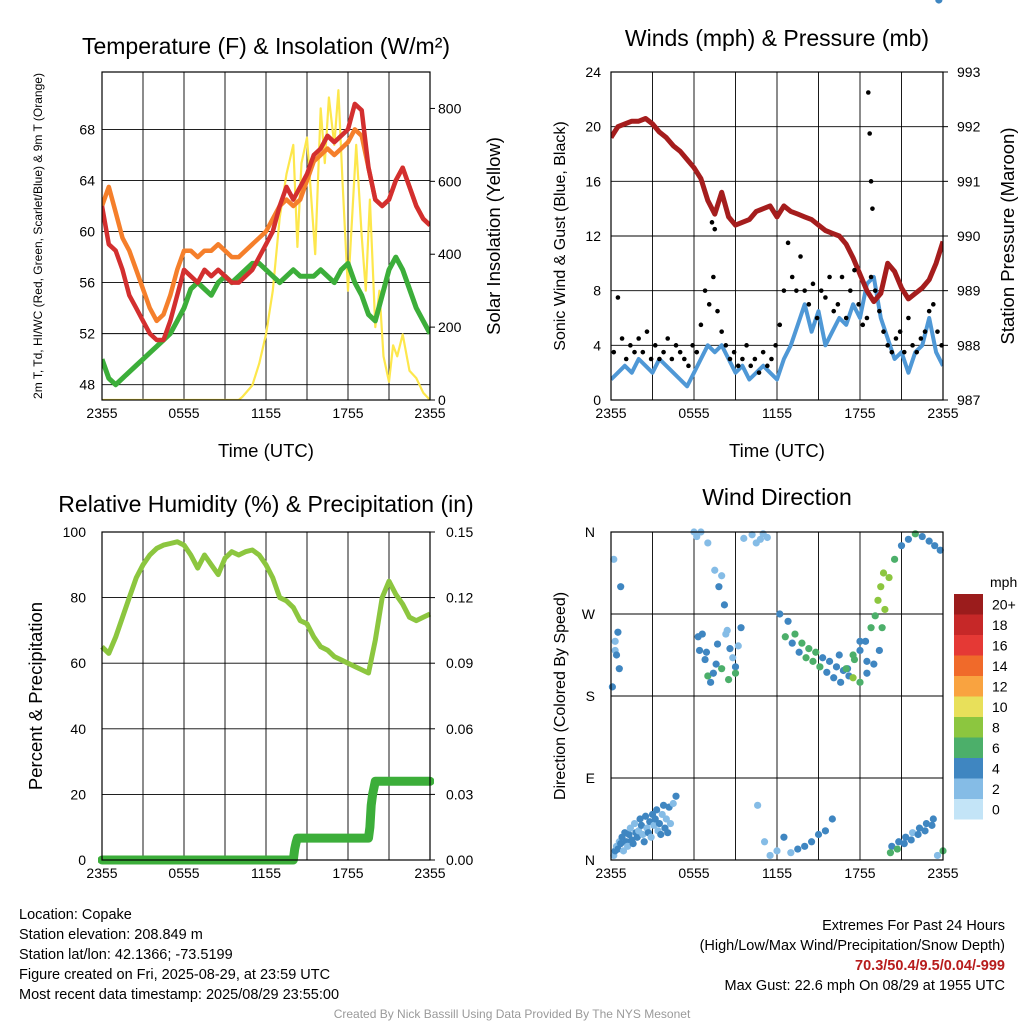 The height and width of the screenshot is (1024, 1024). I want to click on chart-title: Wind Direction, so click(777, 497).